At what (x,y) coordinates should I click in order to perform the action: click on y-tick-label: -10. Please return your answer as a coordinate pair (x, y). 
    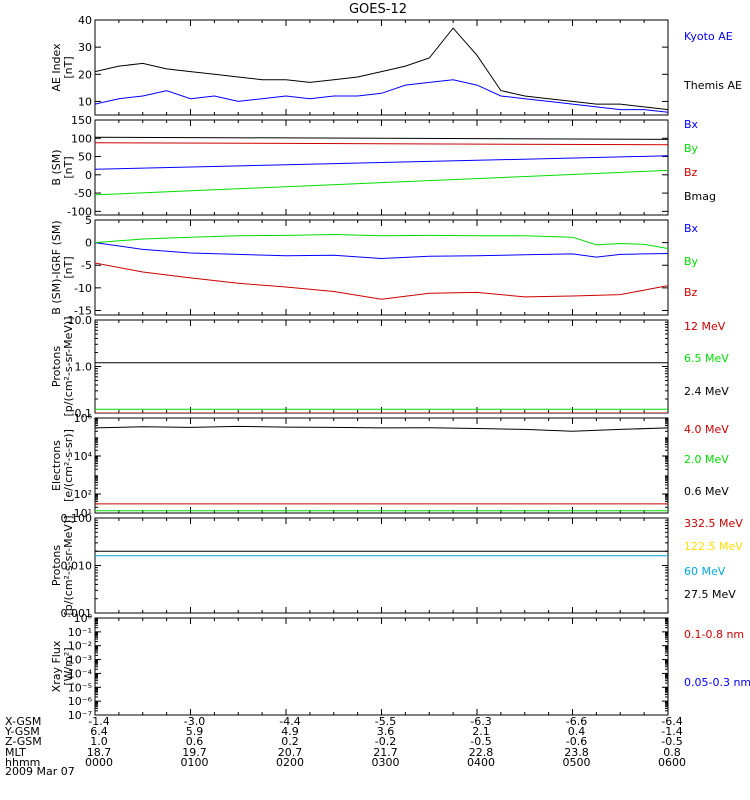
    Looking at the image, I should click on (83, 288).